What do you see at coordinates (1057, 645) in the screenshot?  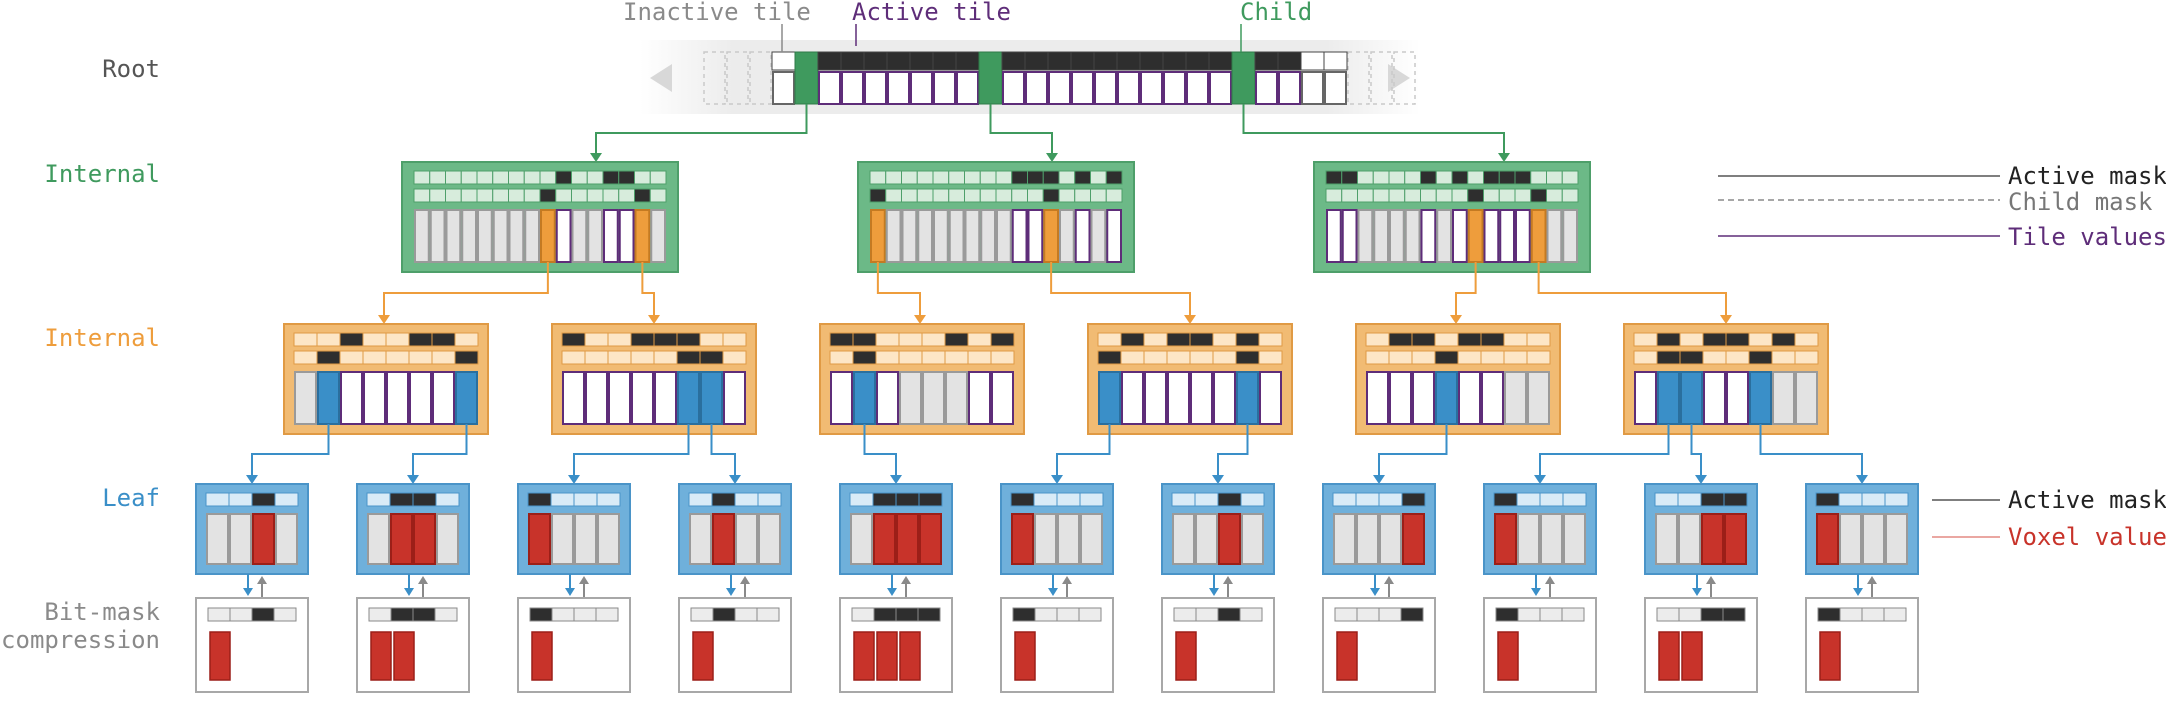 I see `bitmask-compression-level` at bounding box center [1057, 645].